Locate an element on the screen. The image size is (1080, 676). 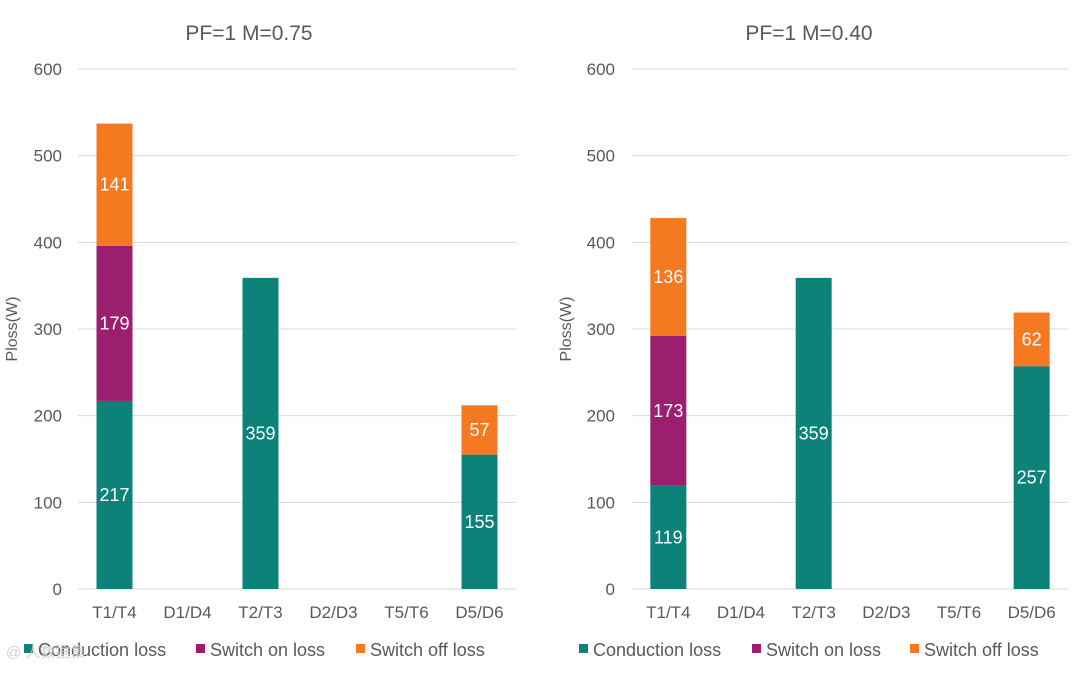
chart-title: PF=1 M=0.75 is located at coordinates (248, 33).